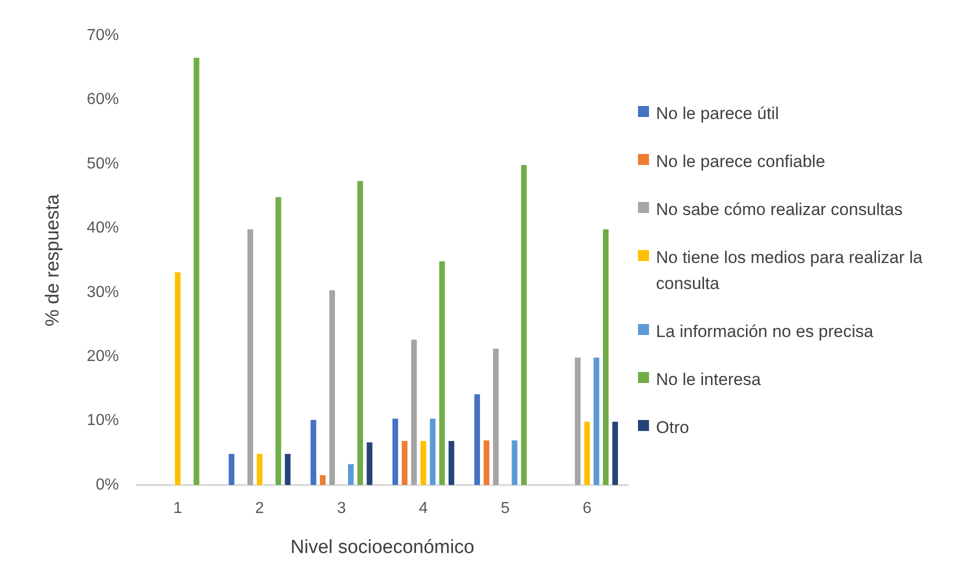 The height and width of the screenshot is (581, 956). I want to click on y-tick-label: 40%, so click(102, 228).